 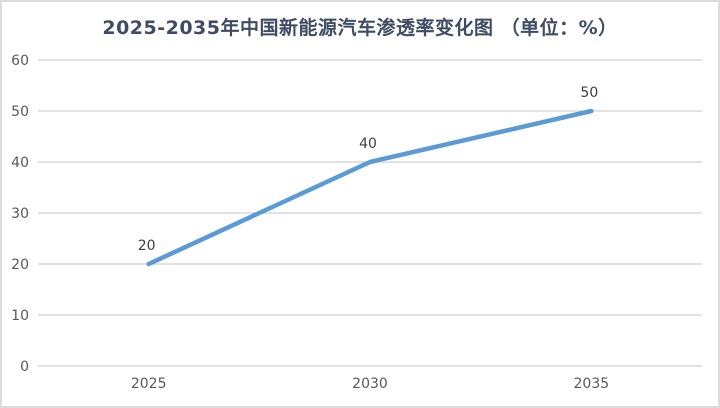 What do you see at coordinates (20, 214) in the screenshot?
I see `y-tick-label: 30` at bounding box center [20, 214].